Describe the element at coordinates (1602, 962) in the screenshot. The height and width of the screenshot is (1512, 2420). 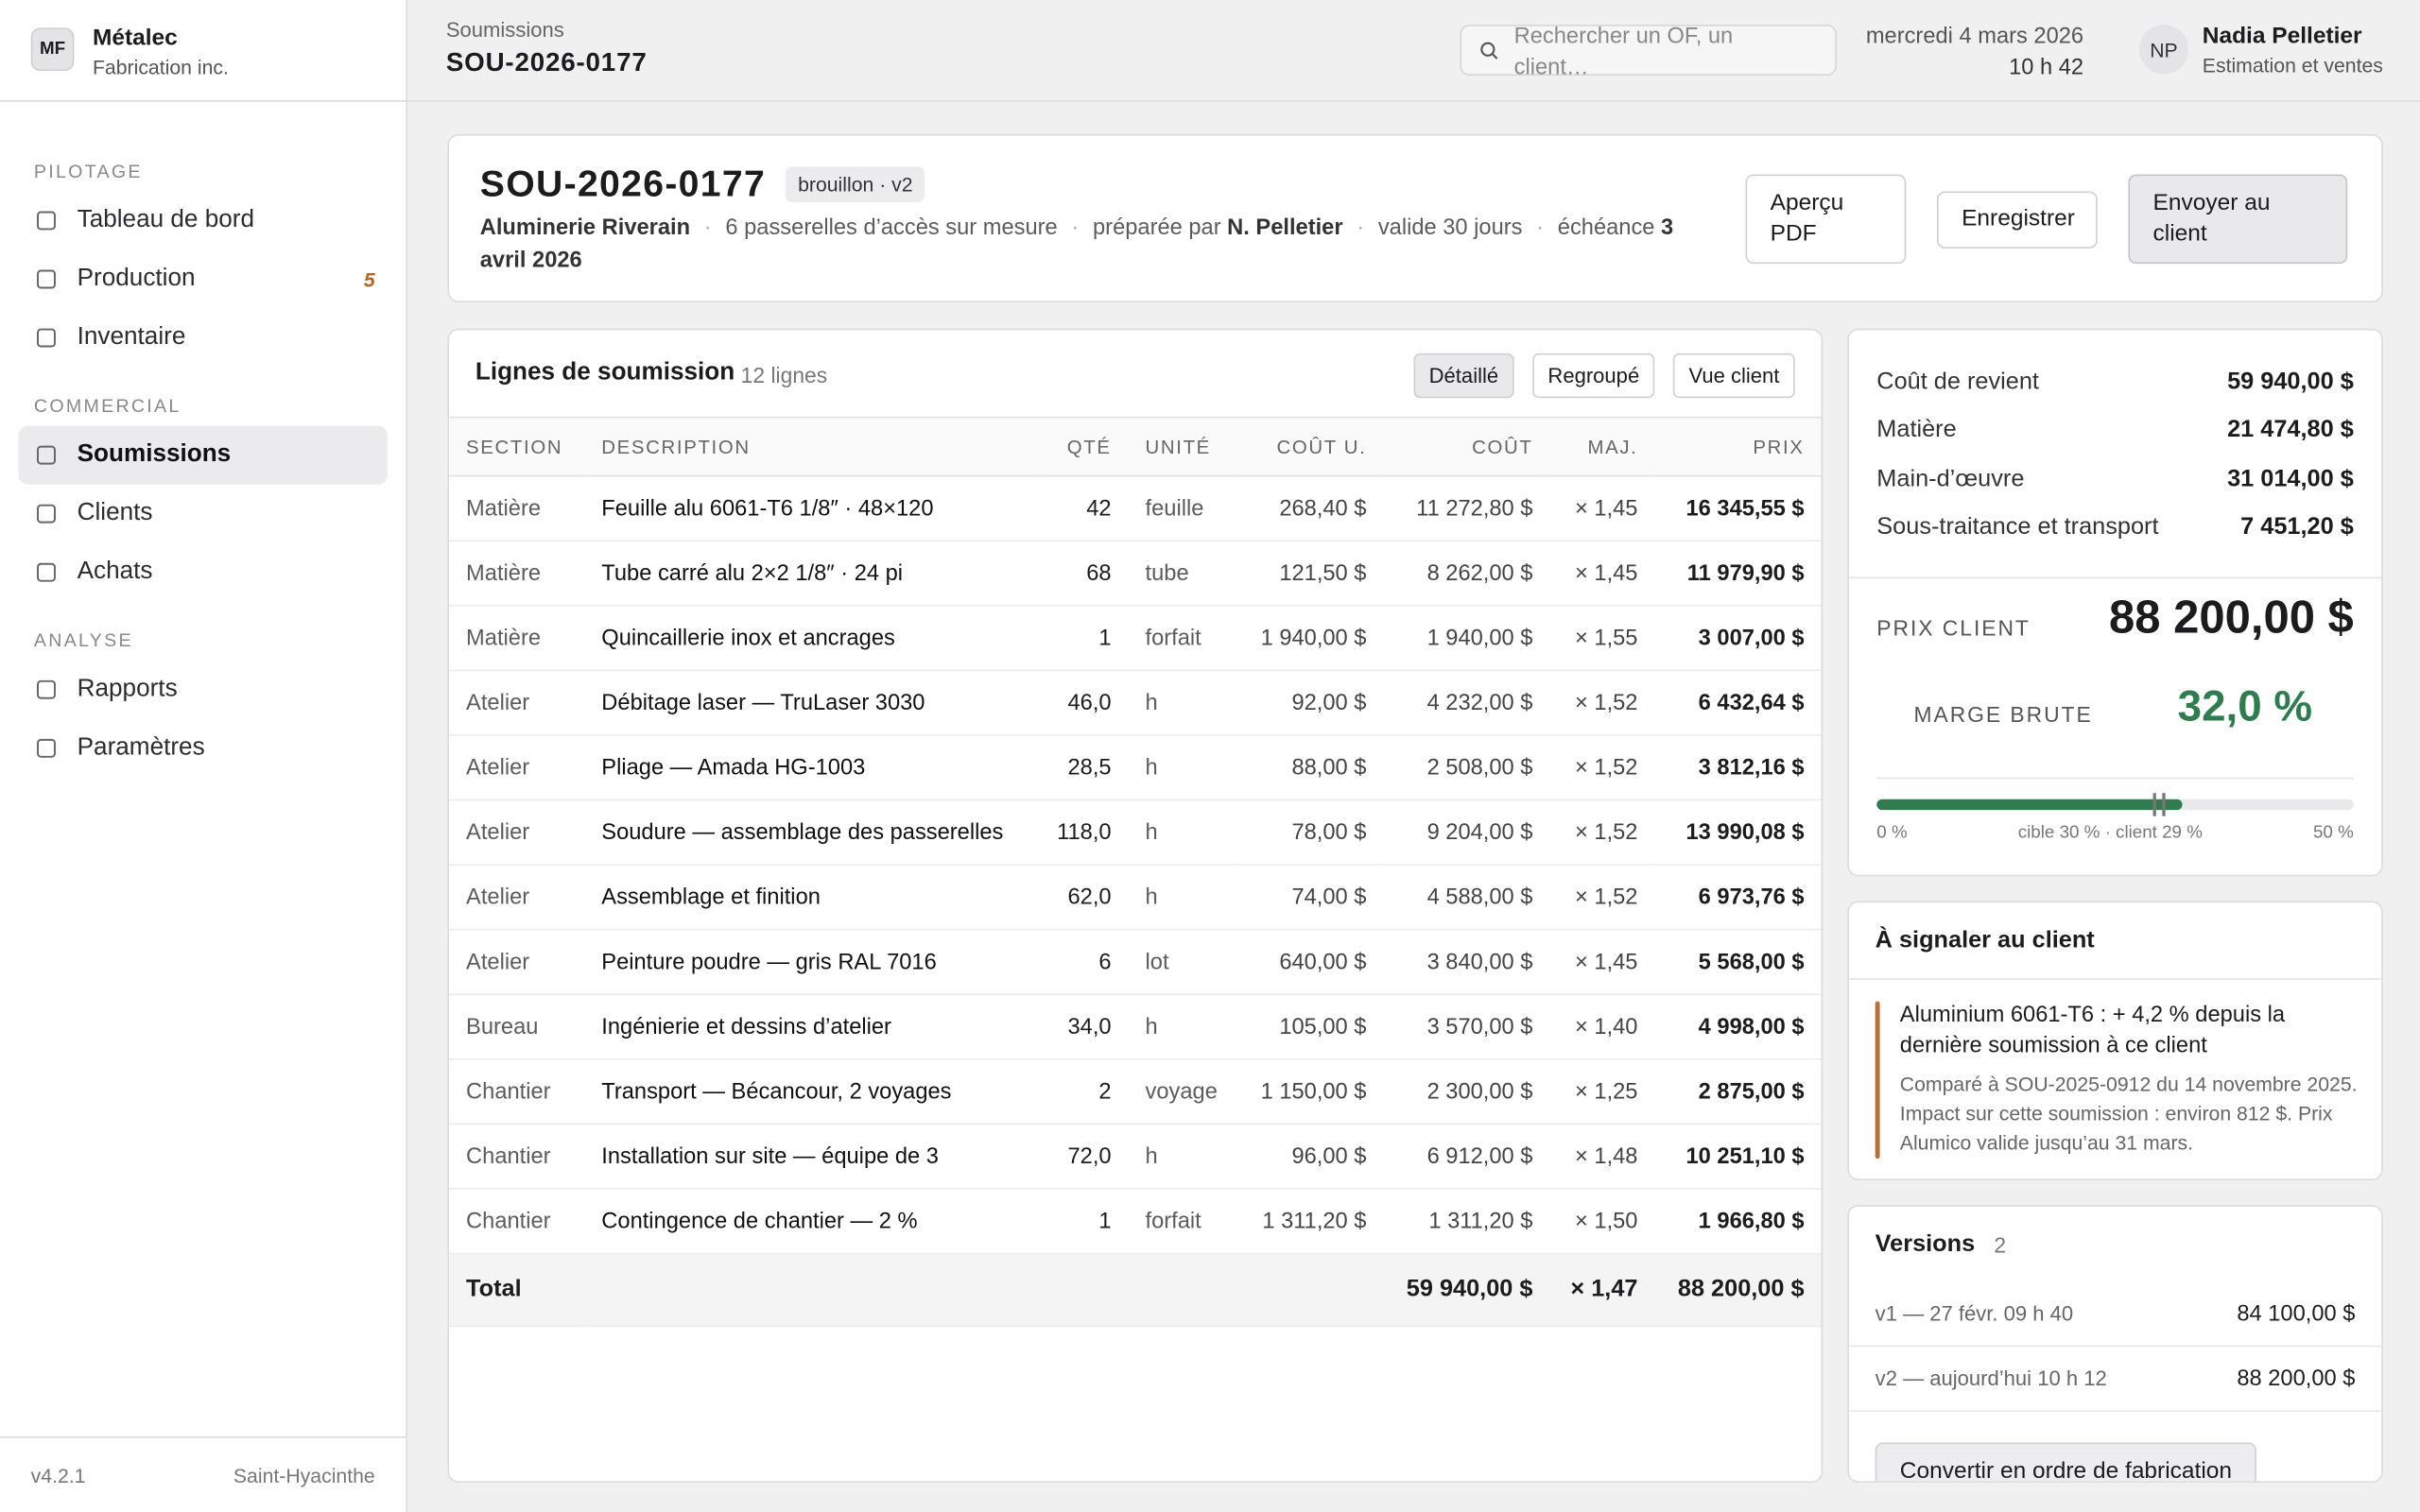
I see `cell: × 1,45` at that location.